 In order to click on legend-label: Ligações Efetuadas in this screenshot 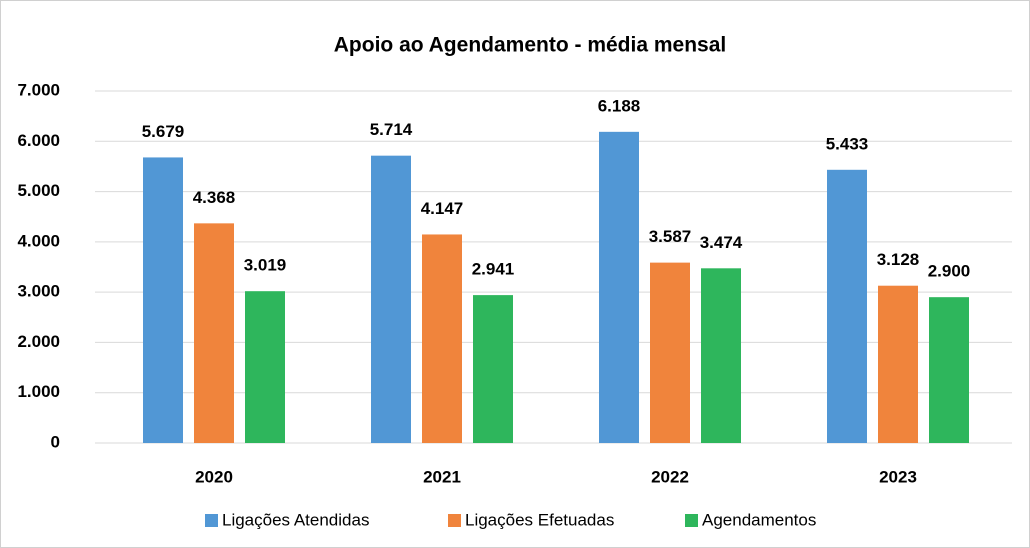, I will do `click(539, 519)`.